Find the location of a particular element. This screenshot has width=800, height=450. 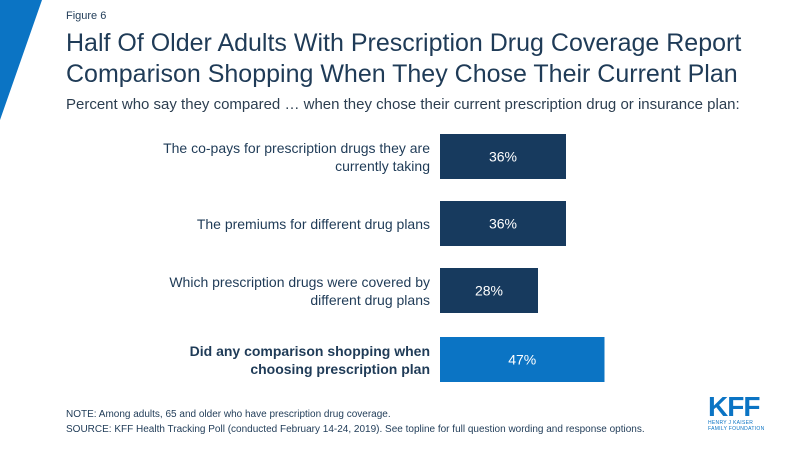

bar-value-label-0: 36% is located at coordinates (503, 157).